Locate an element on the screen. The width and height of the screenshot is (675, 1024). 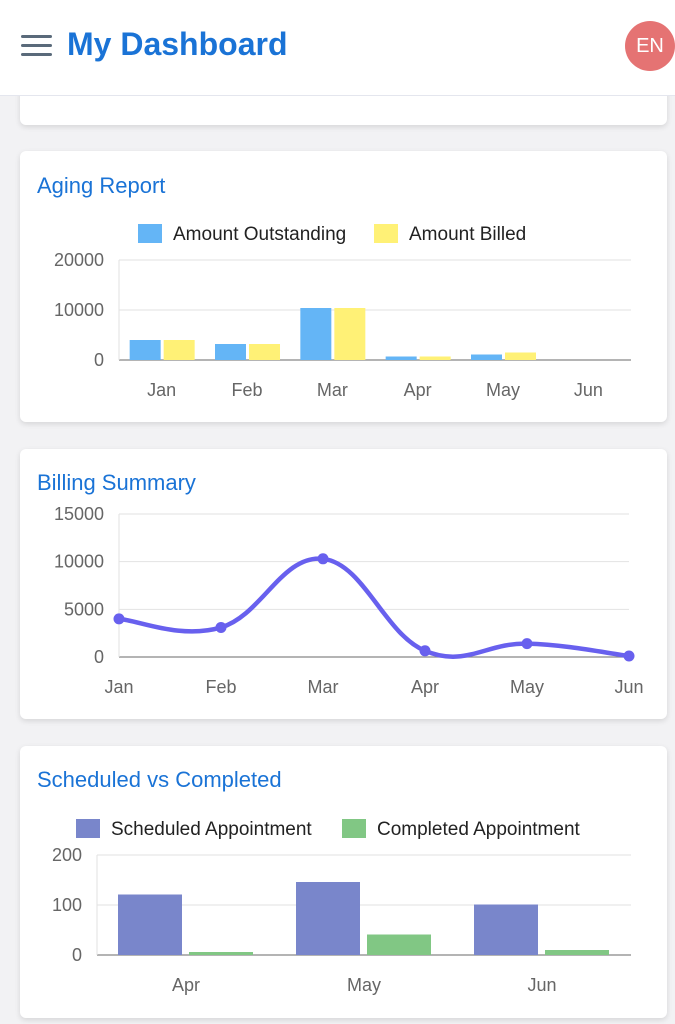
y-tick-label: 100 is located at coordinates (67, 905).